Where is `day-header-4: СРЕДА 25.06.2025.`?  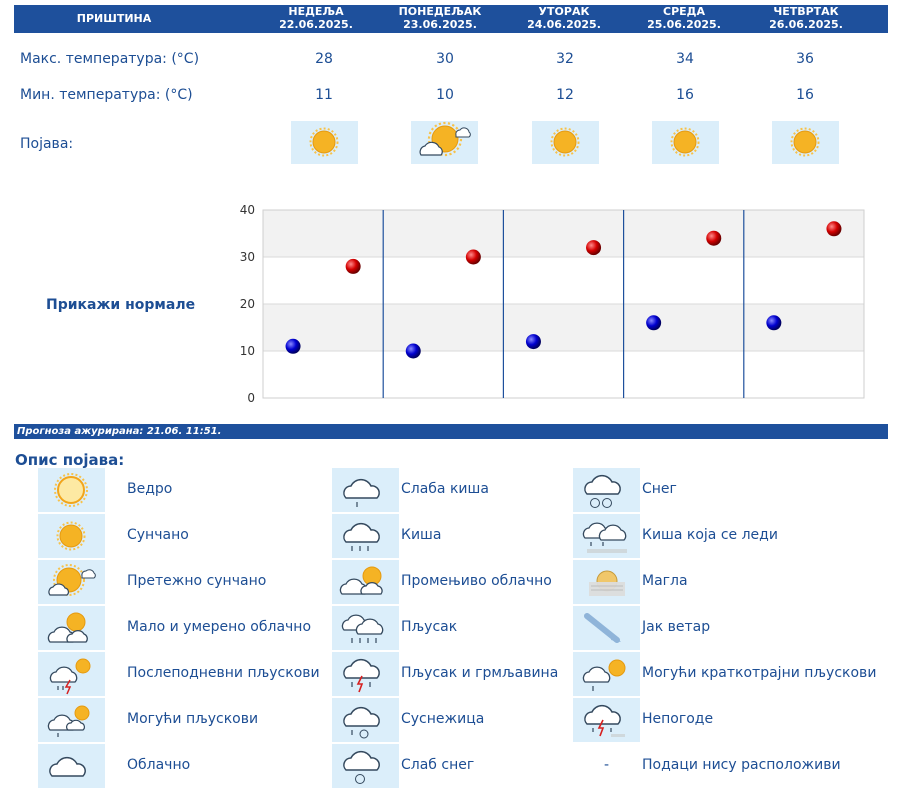 day-header-4: СРЕДА 25.06.2025. is located at coordinates (684, 18).